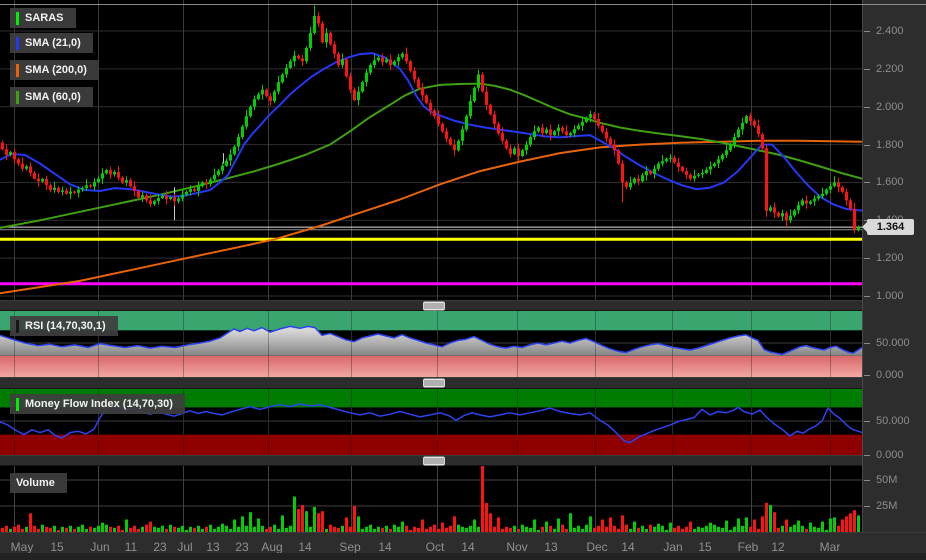 The height and width of the screenshot is (560, 926). What do you see at coordinates (100, 547) in the screenshot?
I see `x-axis-label: Jun` at bounding box center [100, 547].